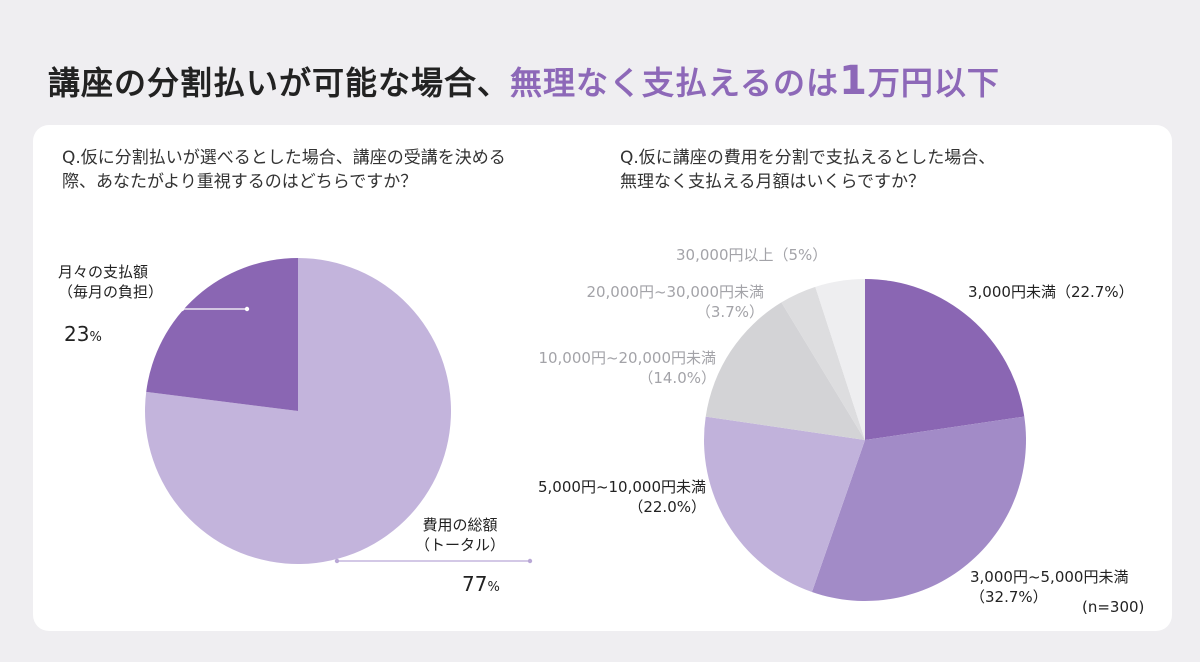  Describe the element at coordinates (675, 302) in the screenshot. I see `chart2-label-20000-30000: 20,000円~30,000円未満 （3.7%）` at that location.